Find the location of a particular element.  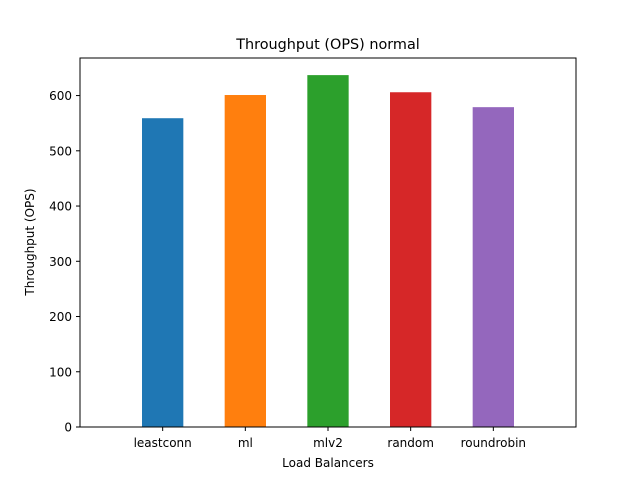

y-tick-label: 200 is located at coordinates (60, 317).